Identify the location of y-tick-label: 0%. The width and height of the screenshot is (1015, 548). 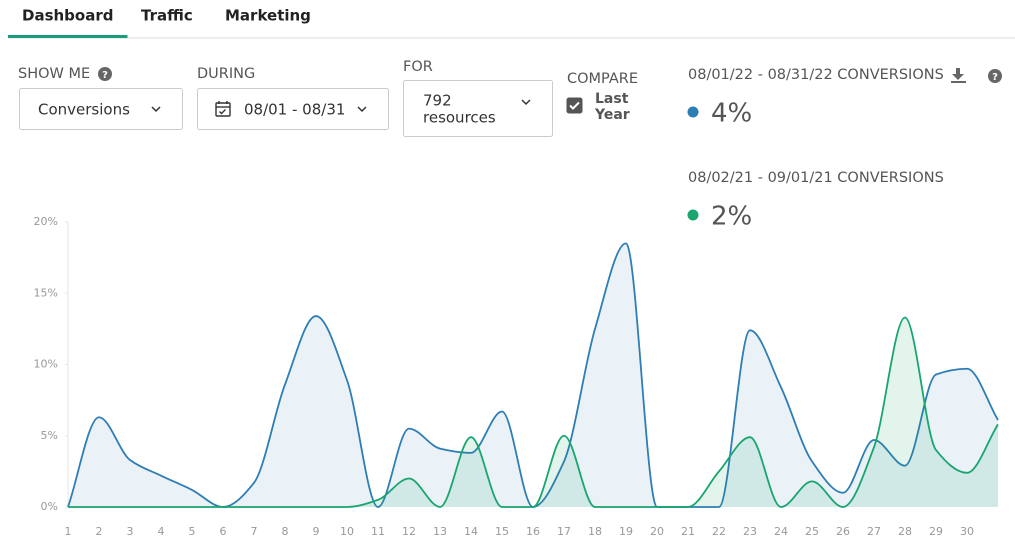
(49, 506).